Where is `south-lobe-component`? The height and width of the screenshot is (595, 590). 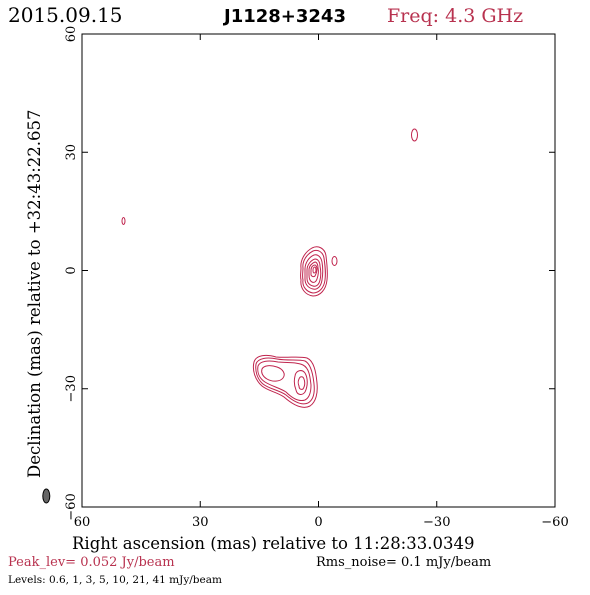
south-lobe-component is located at coordinates (285, 381).